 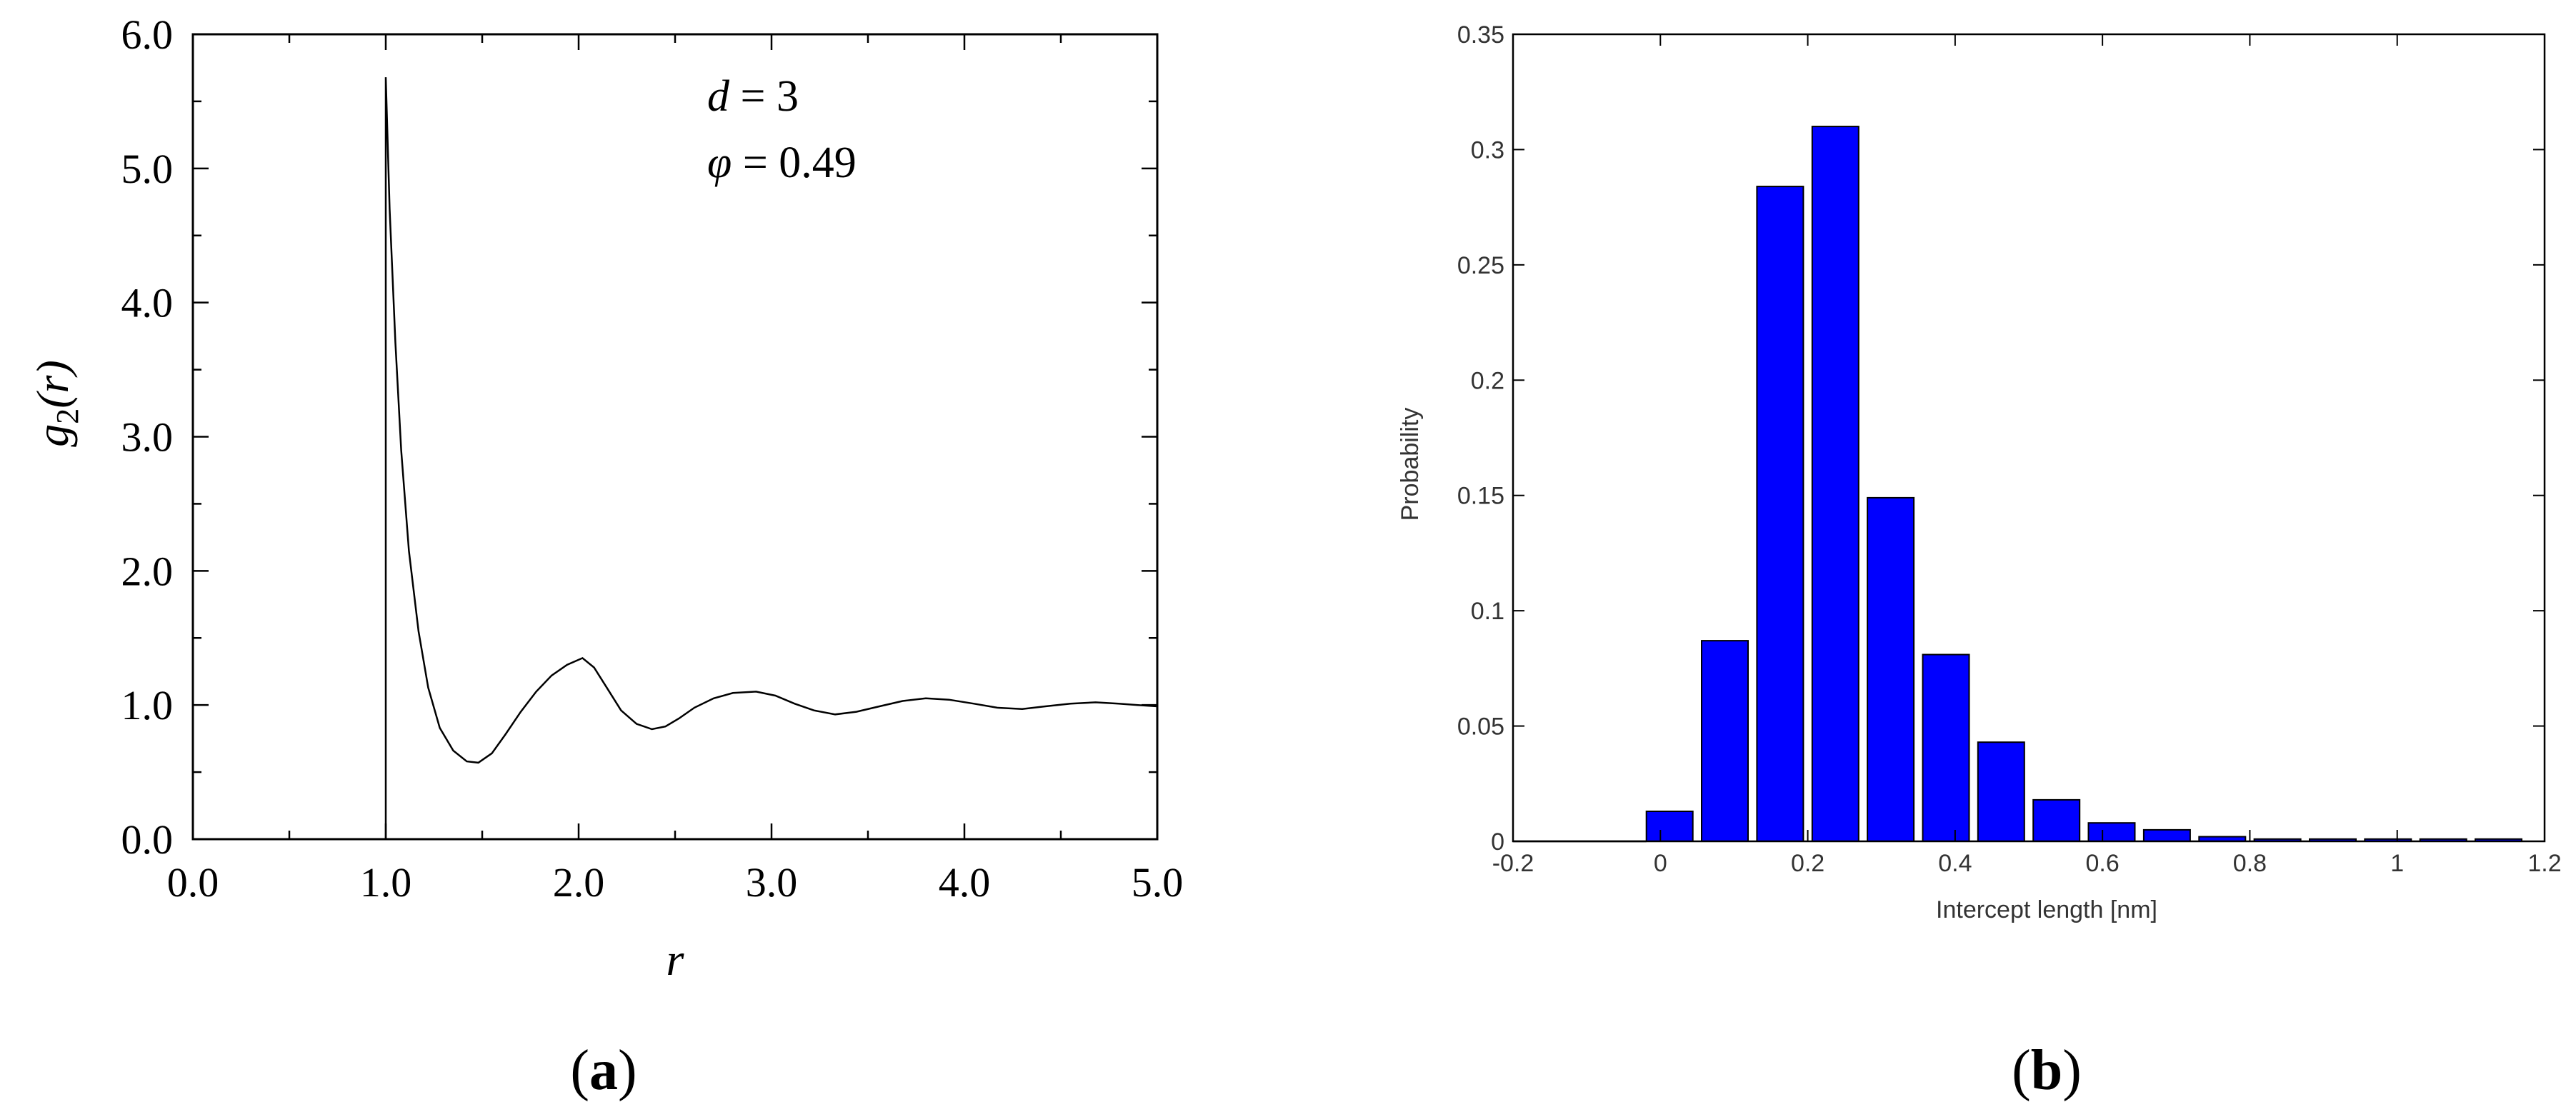 I want to click on panel-b-x-tick-label: 1, so click(x=2397, y=863).